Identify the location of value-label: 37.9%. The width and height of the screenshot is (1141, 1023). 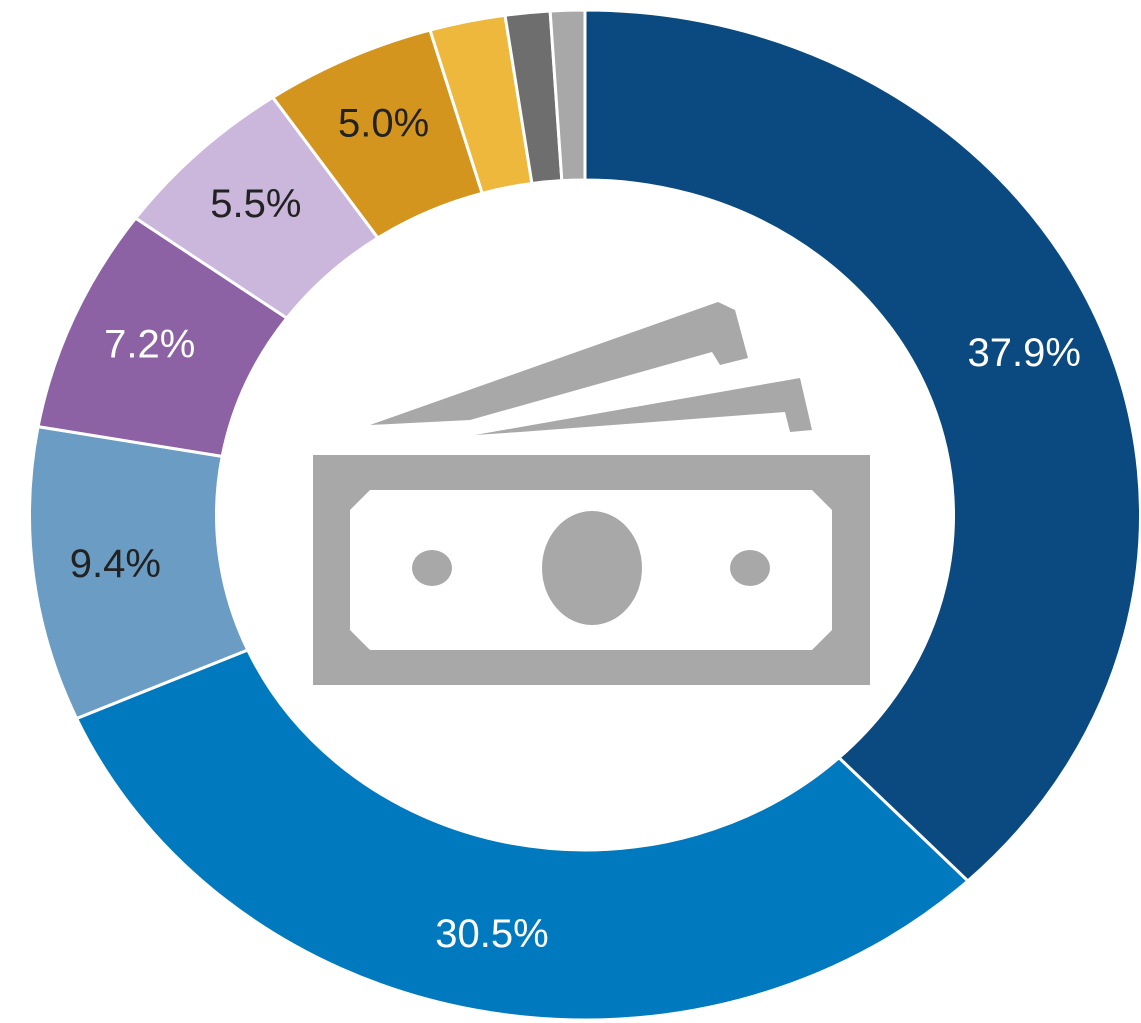
(1024, 353).